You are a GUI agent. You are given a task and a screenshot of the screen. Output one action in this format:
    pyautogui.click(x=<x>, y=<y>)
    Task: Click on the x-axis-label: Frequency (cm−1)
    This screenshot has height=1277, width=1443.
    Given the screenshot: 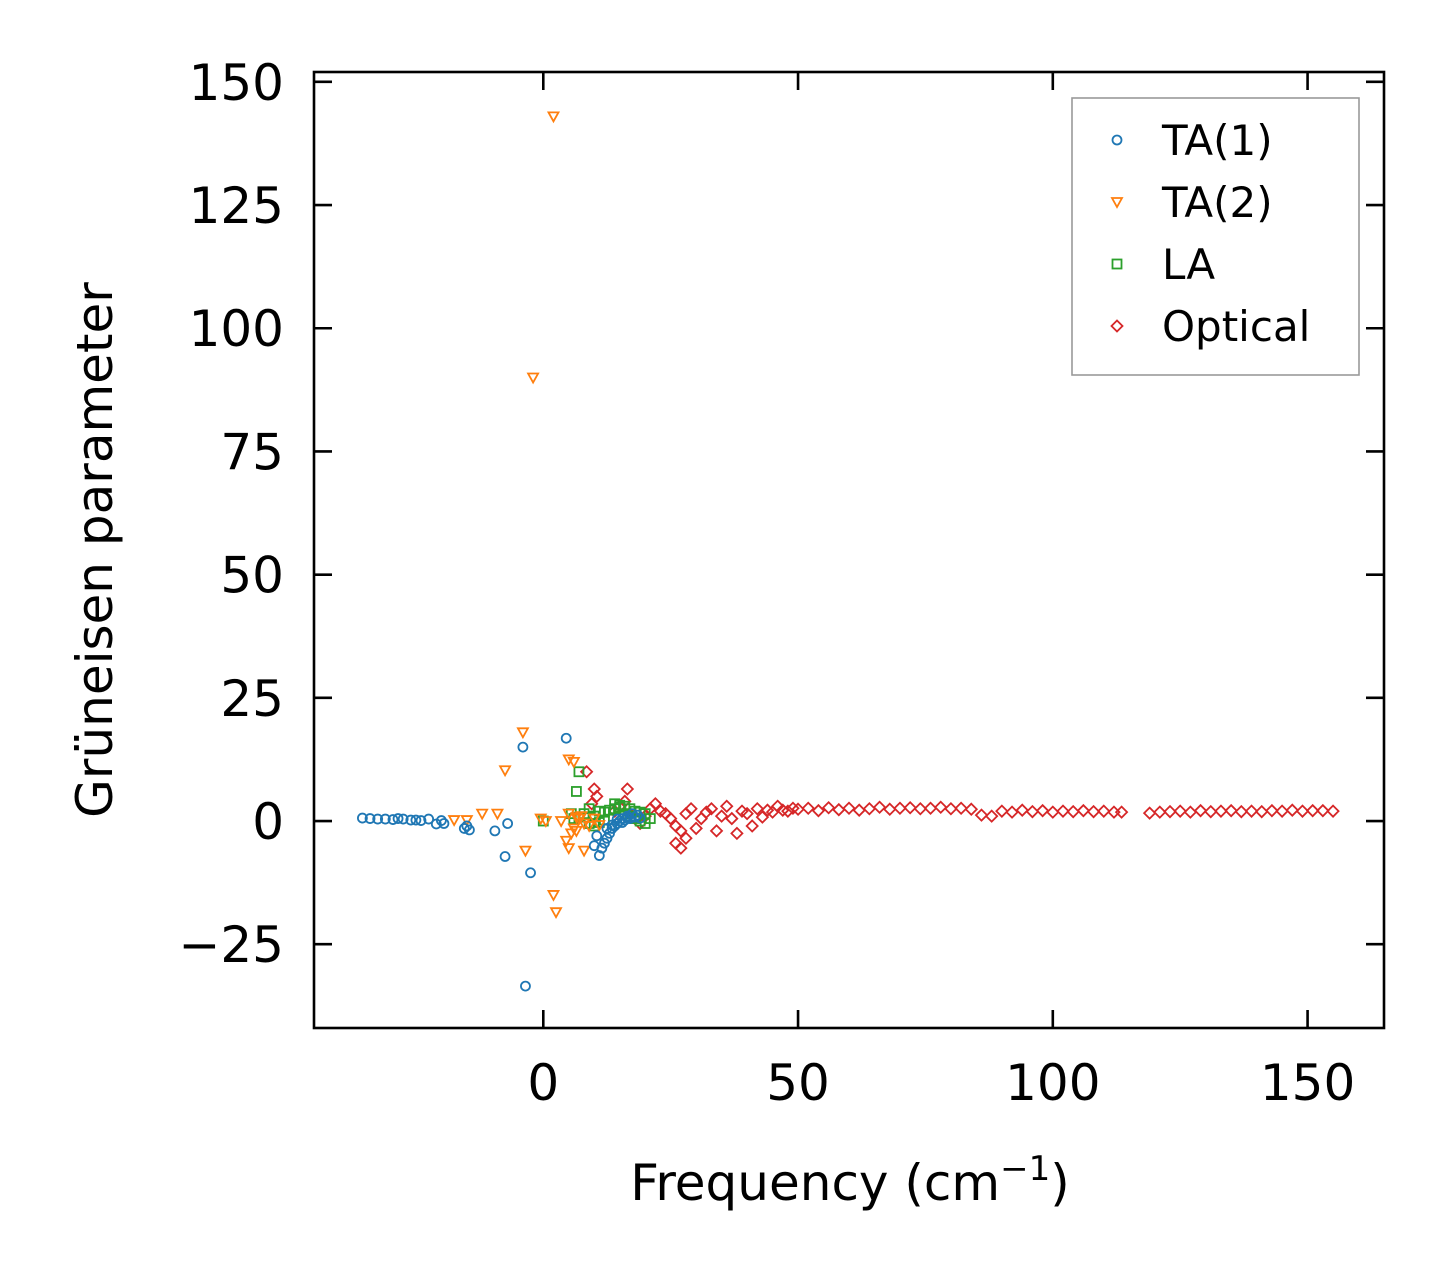 What is the action you would take?
    pyautogui.click(x=850, y=1180)
    